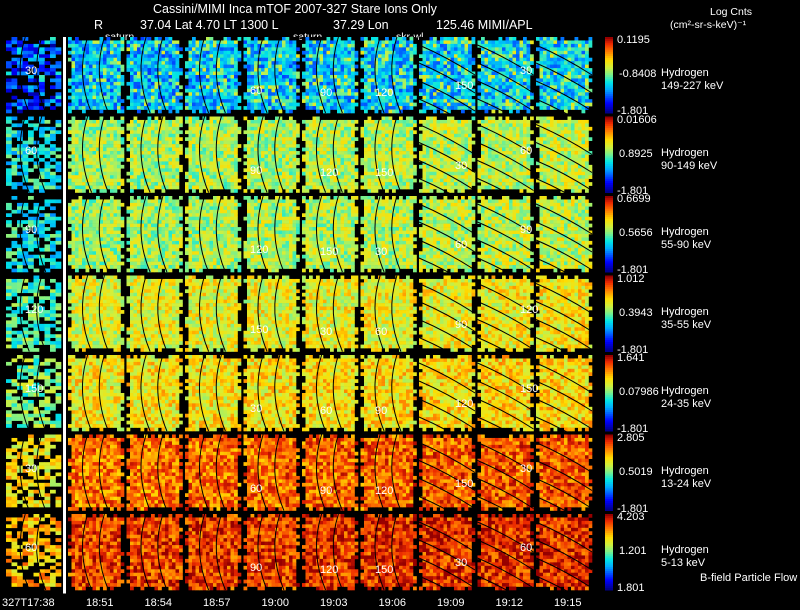  I want to click on colorbar-r0, so click(609, 75).